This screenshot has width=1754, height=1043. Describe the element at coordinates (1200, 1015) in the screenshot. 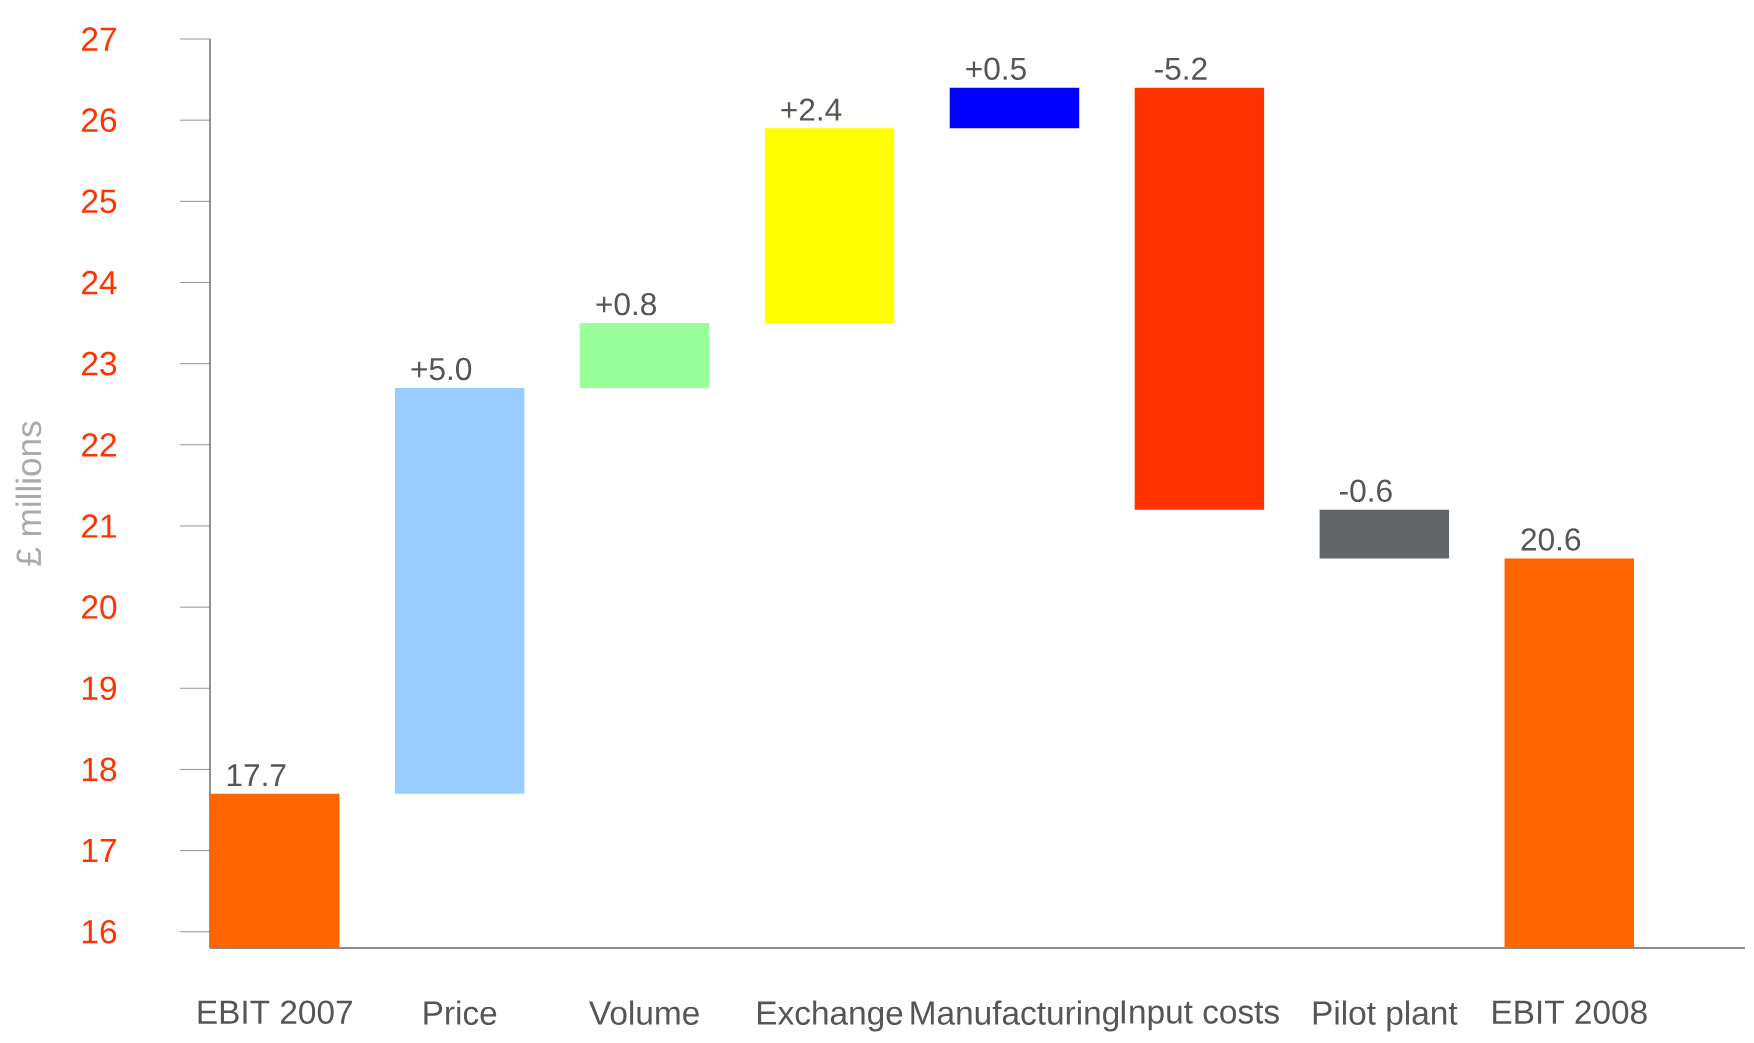

I see `x-tick-label: Input costs` at that location.